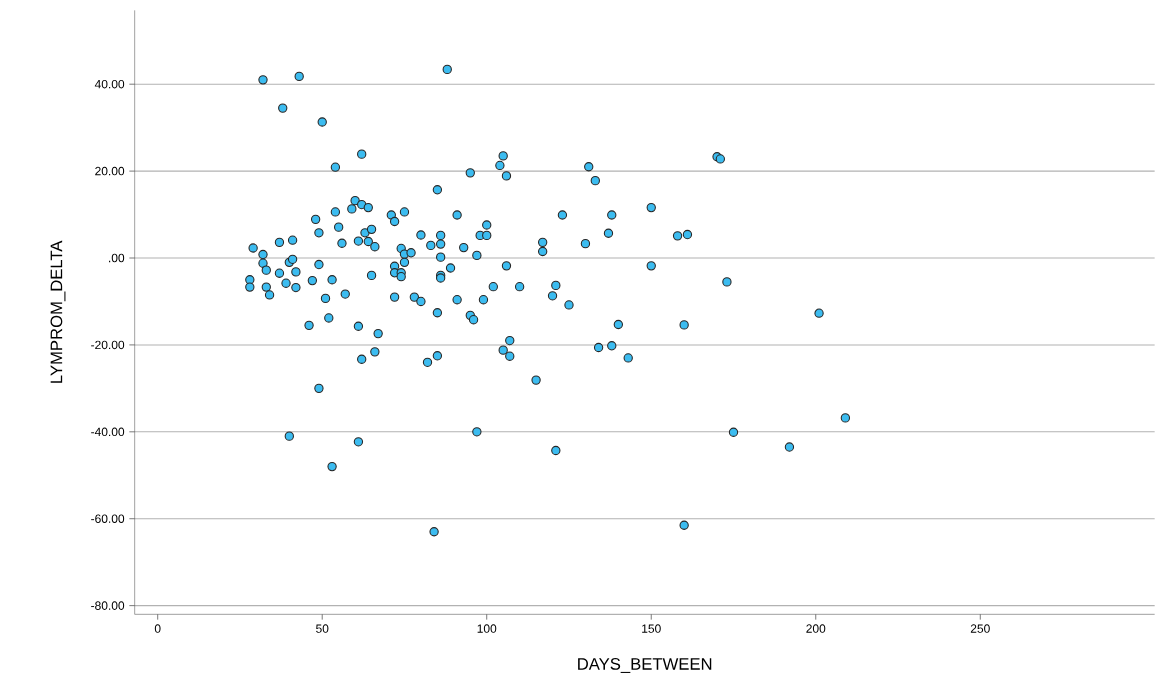  I want to click on x-tick-label: 150, so click(651, 628).